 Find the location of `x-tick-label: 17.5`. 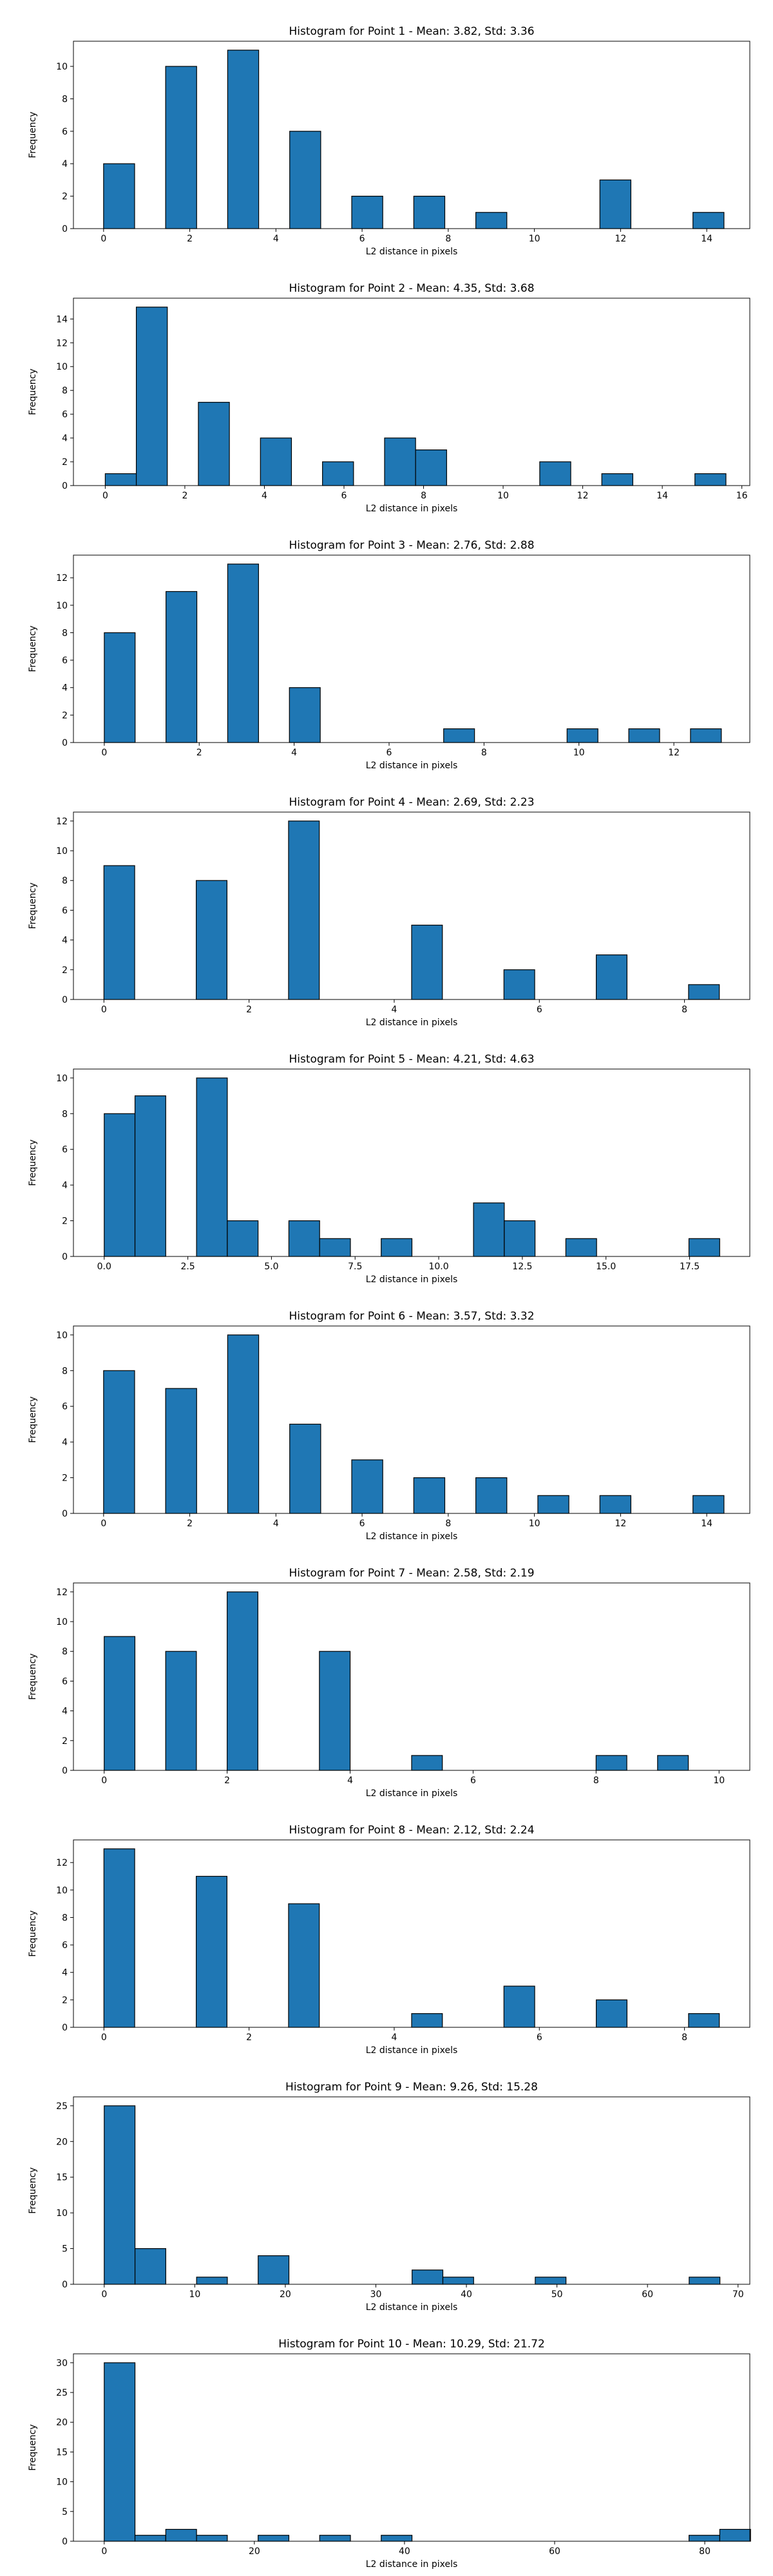

x-tick-label: 17.5 is located at coordinates (690, 1267).